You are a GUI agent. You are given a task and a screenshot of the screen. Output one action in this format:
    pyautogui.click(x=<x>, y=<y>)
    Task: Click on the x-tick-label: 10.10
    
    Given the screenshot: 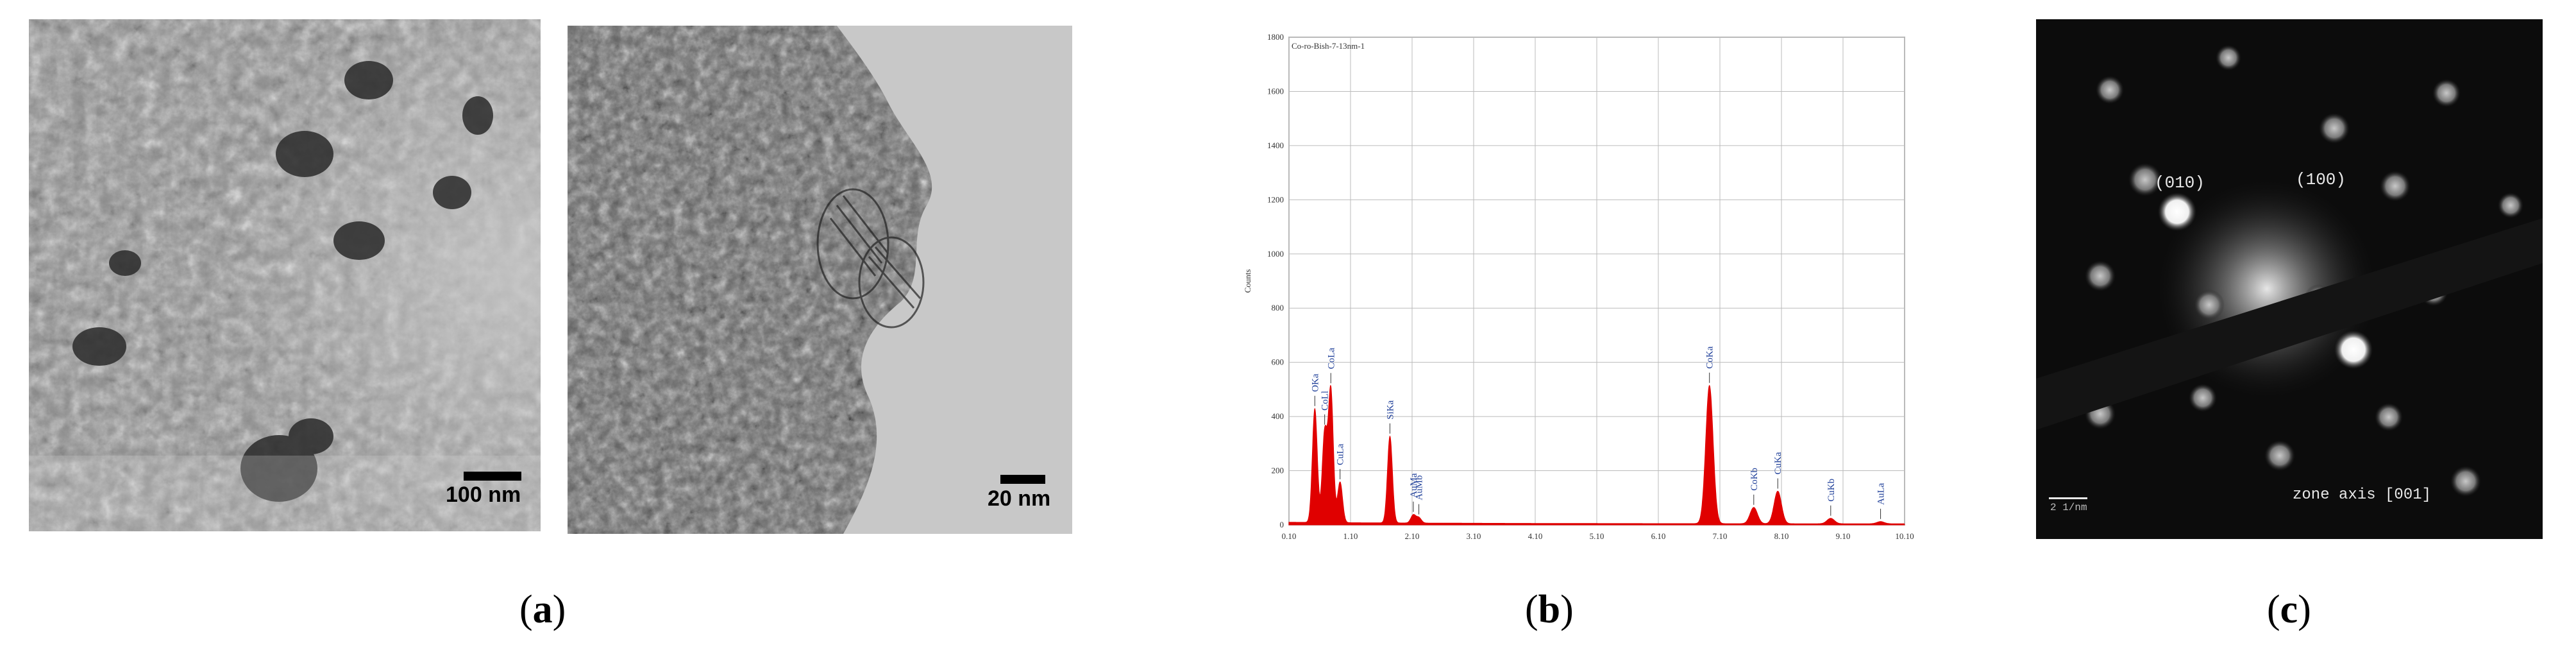 What is the action you would take?
    pyautogui.click(x=1904, y=536)
    